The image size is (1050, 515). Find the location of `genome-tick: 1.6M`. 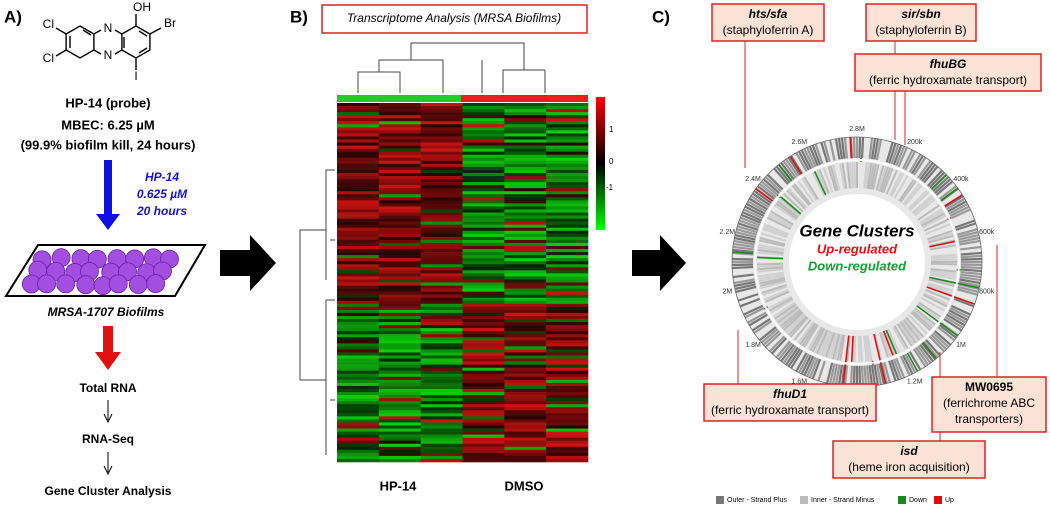

genome-tick: 1.6M is located at coordinates (800, 382).